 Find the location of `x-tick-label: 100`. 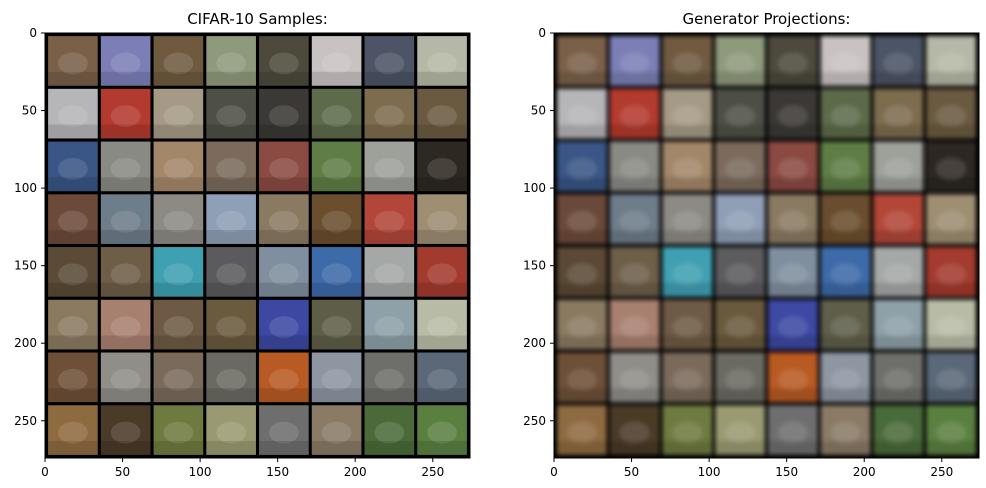

x-tick-label: 100 is located at coordinates (200, 472).